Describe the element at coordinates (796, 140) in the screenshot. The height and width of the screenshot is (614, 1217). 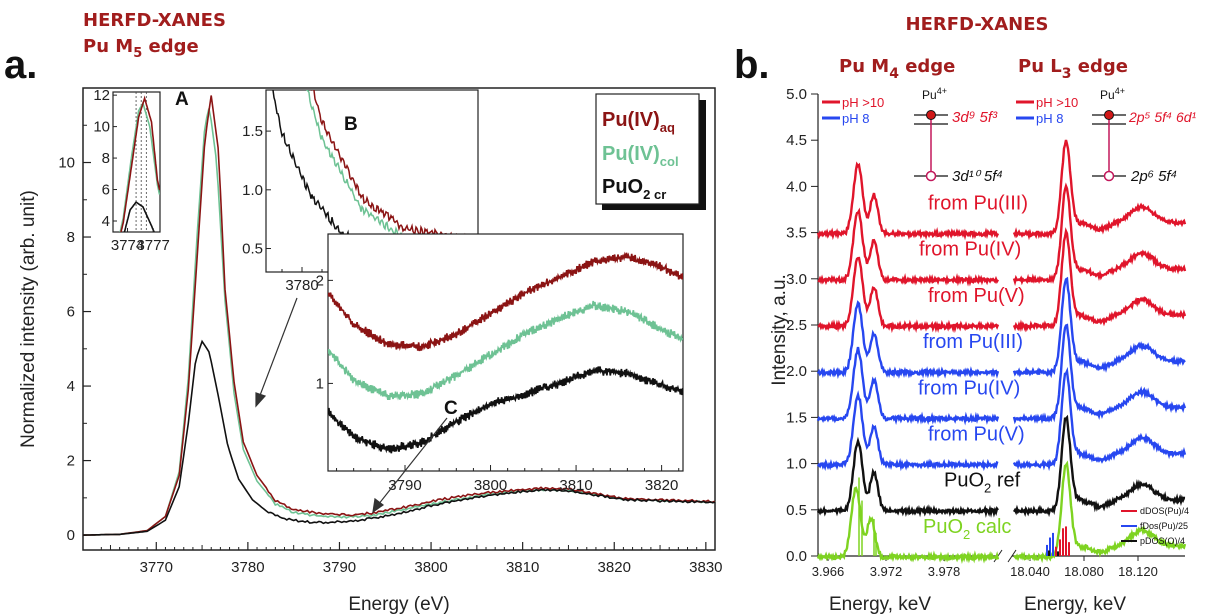
I see `panel-b-y-tick-label: 4.5` at that location.